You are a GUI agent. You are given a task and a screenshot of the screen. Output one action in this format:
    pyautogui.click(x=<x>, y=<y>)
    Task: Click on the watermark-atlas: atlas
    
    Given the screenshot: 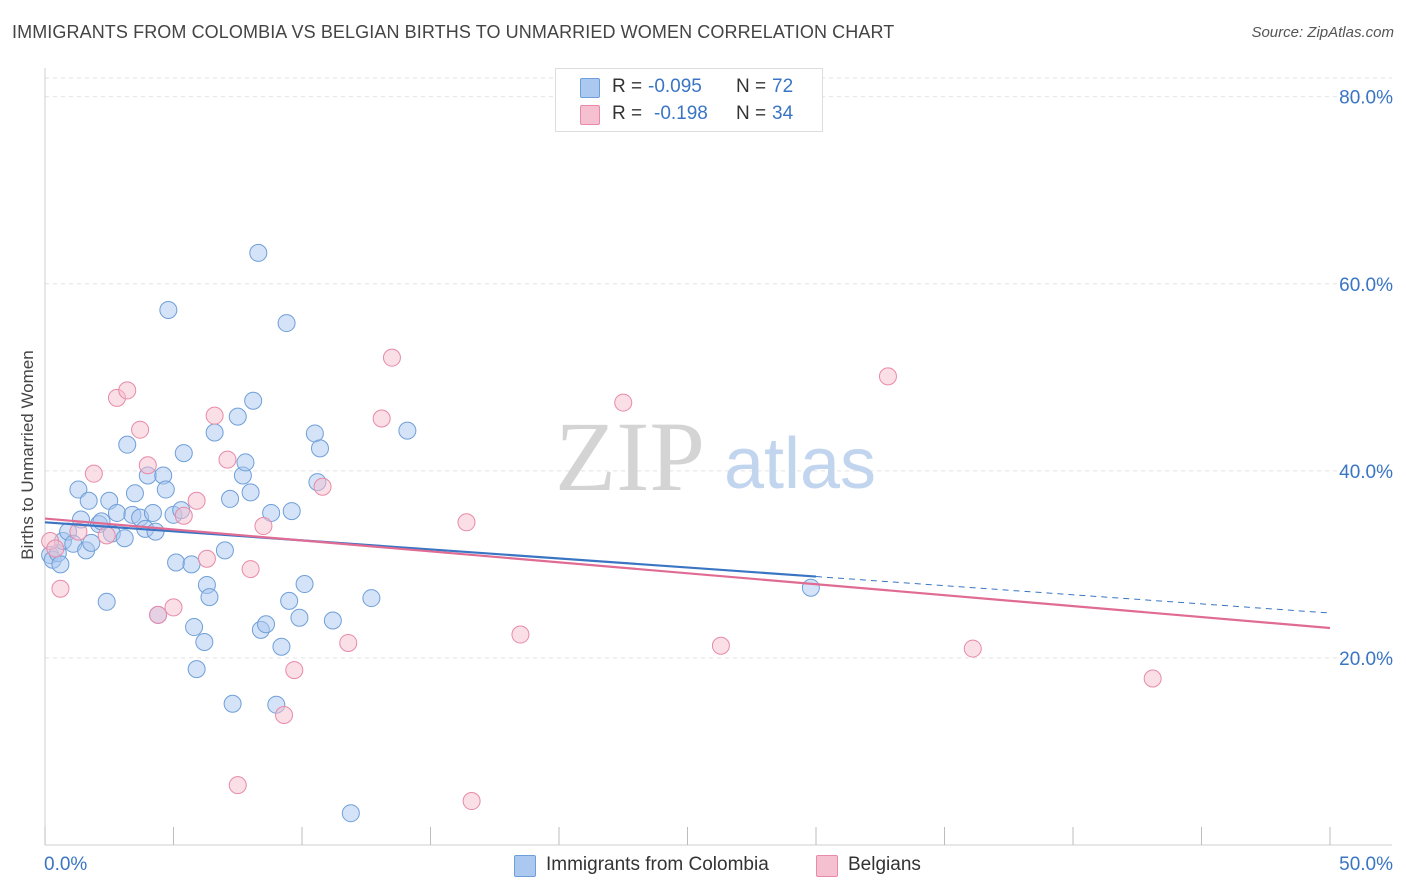 What is the action you would take?
    pyautogui.click(x=800, y=464)
    